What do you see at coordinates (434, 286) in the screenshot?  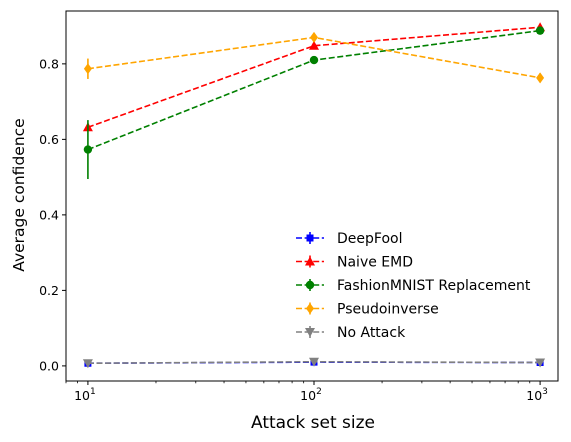 I see `legend-label: FashionMNIST Replacement` at bounding box center [434, 286].